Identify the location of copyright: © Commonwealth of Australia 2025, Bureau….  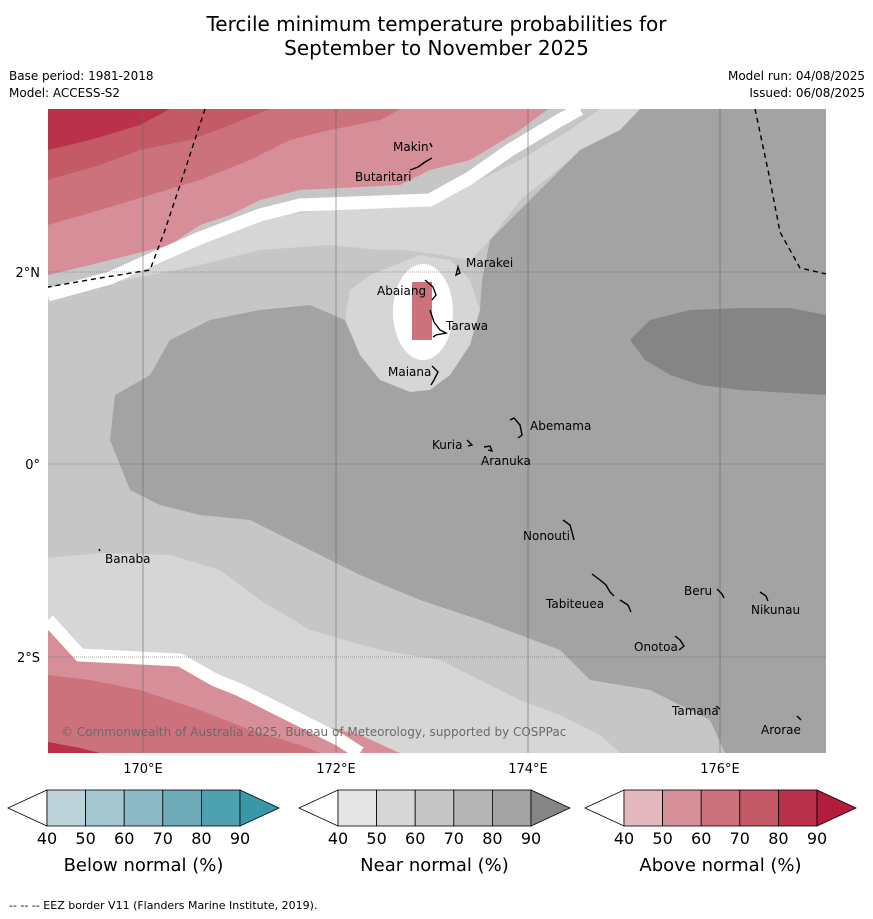
(313, 732).